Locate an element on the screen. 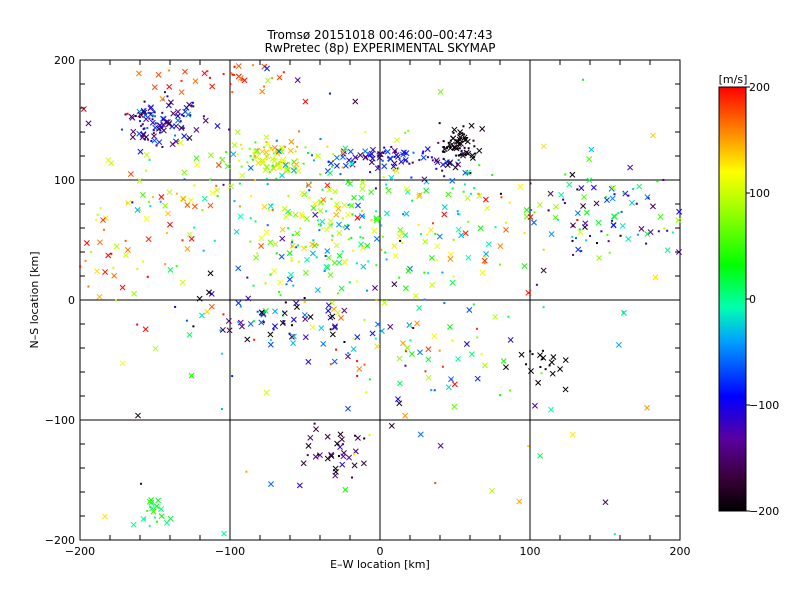 This screenshot has width=800, height=600. colorbar-tick-label: −200 is located at coordinates (764, 511).